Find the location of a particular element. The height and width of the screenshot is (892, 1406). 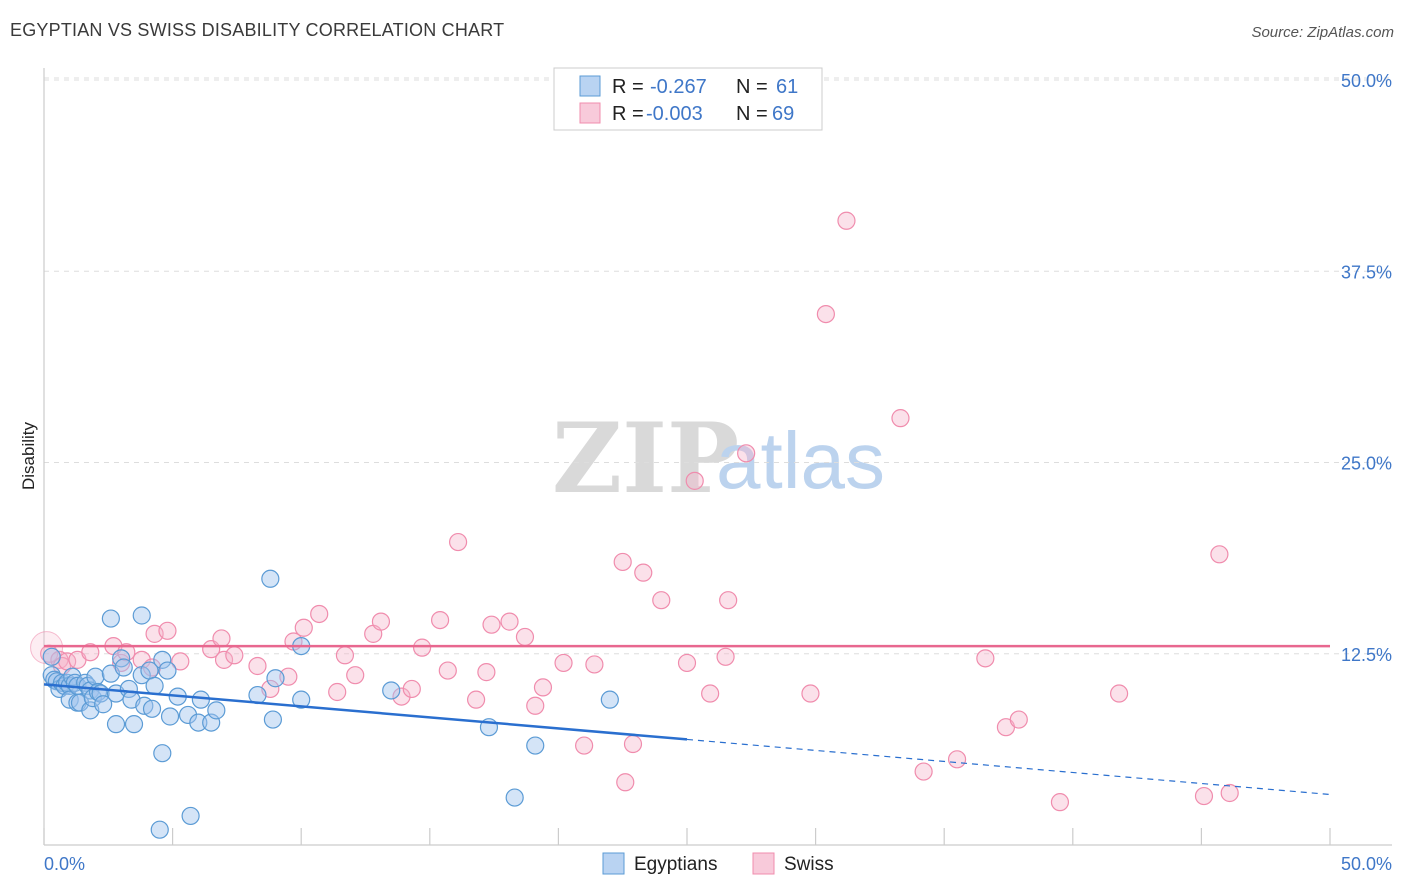

x-tick-marks is located at coordinates (687, 836).